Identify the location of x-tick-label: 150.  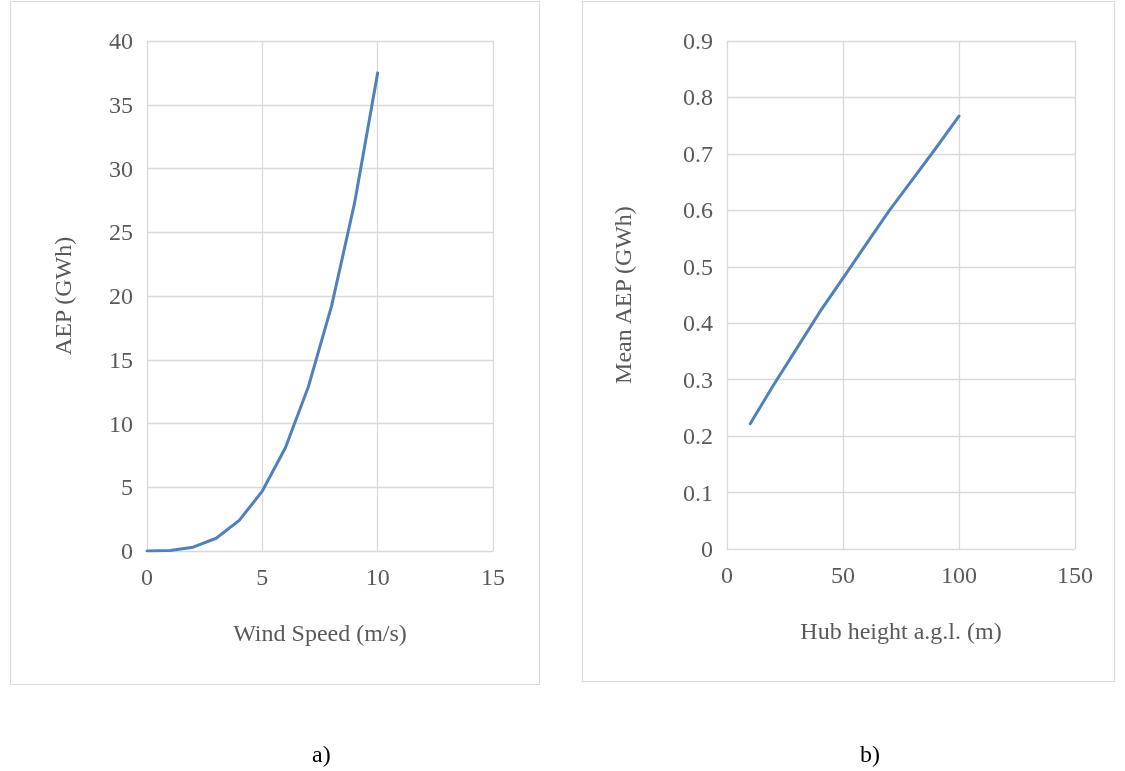
(1075, 575).